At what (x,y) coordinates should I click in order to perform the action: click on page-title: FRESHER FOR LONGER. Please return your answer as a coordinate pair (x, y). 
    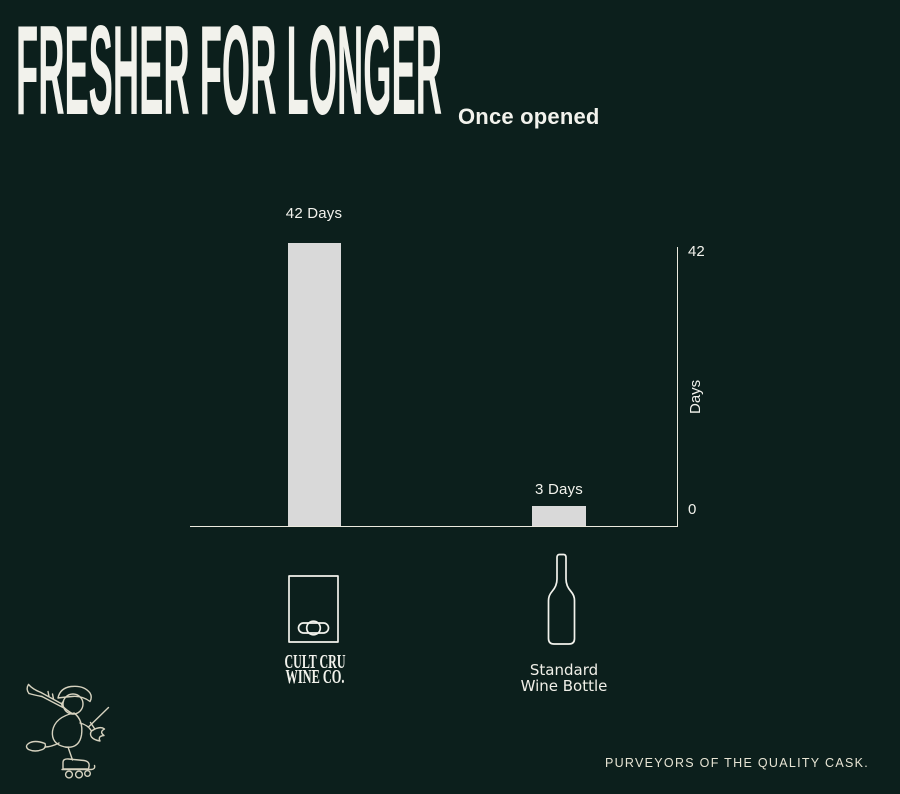
    Looking at the image, I should click on (229, 70).